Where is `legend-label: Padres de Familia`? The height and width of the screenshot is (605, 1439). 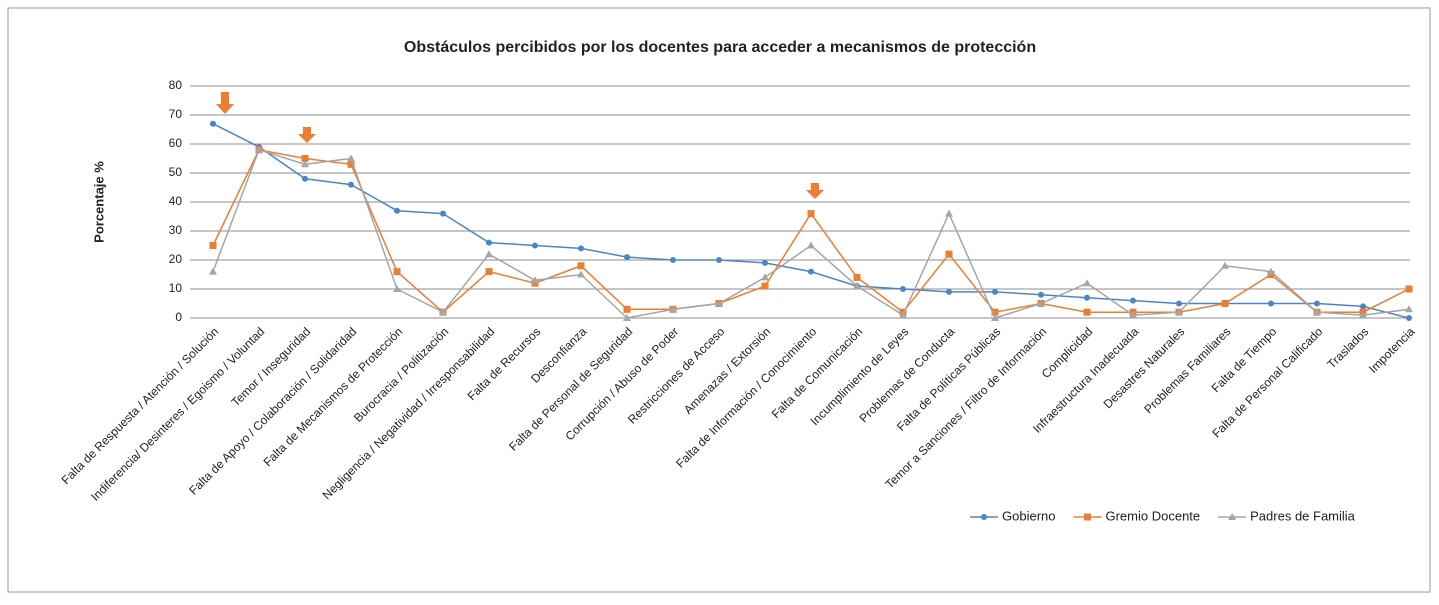 legend-label: Padres de Familia is located at coordinates (1303, 515).